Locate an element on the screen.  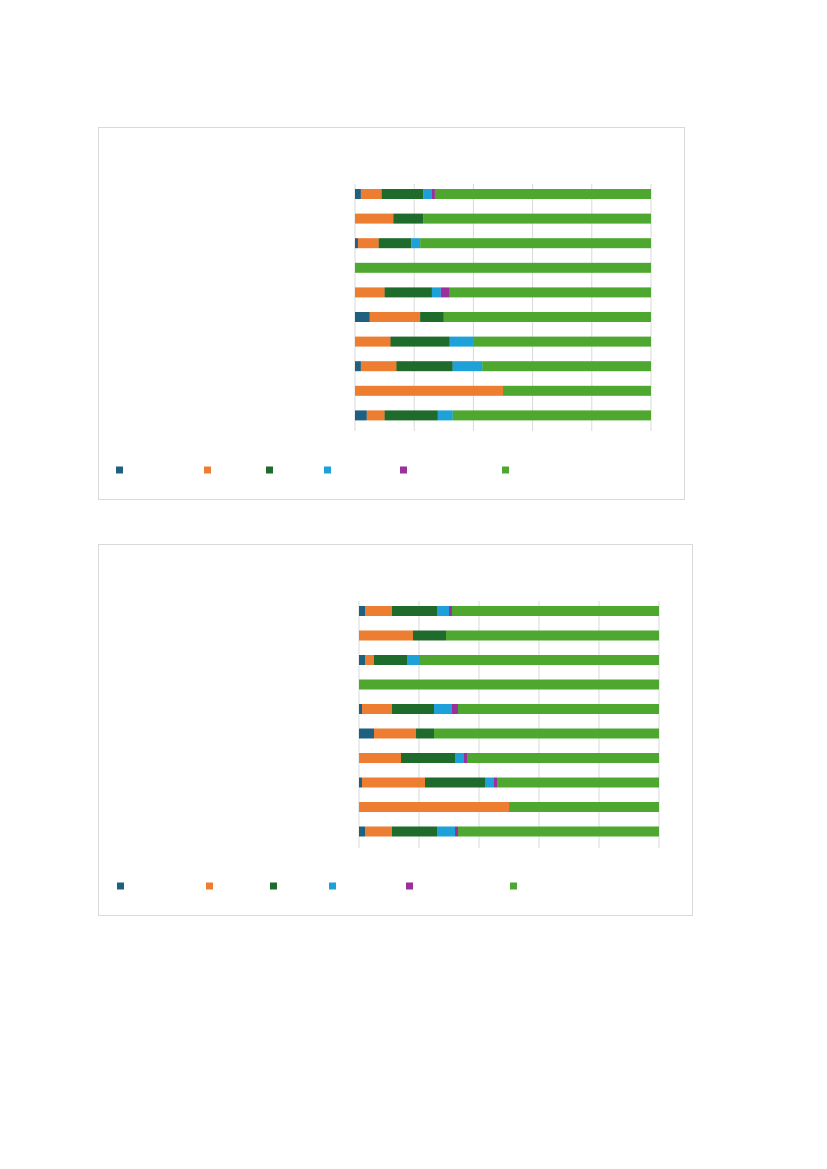
bar-segment-row10-series5 is located at coordinates (456, 831).